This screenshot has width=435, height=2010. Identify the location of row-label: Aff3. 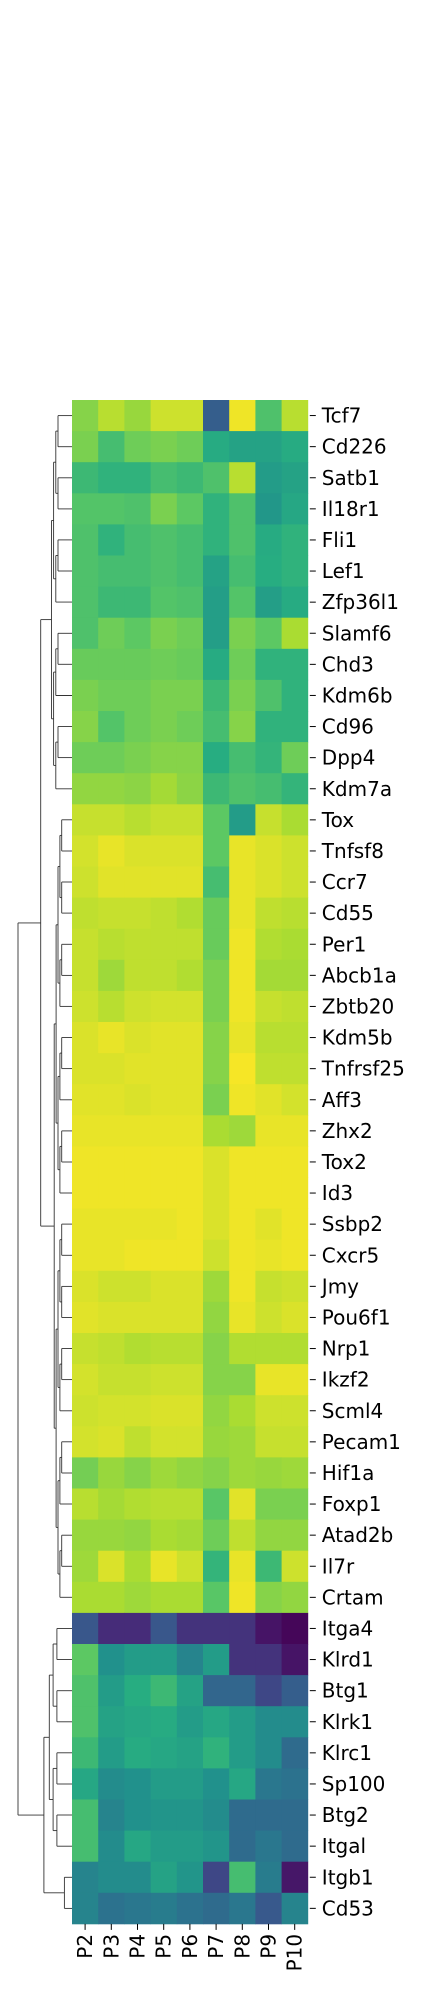
(342, 1100).